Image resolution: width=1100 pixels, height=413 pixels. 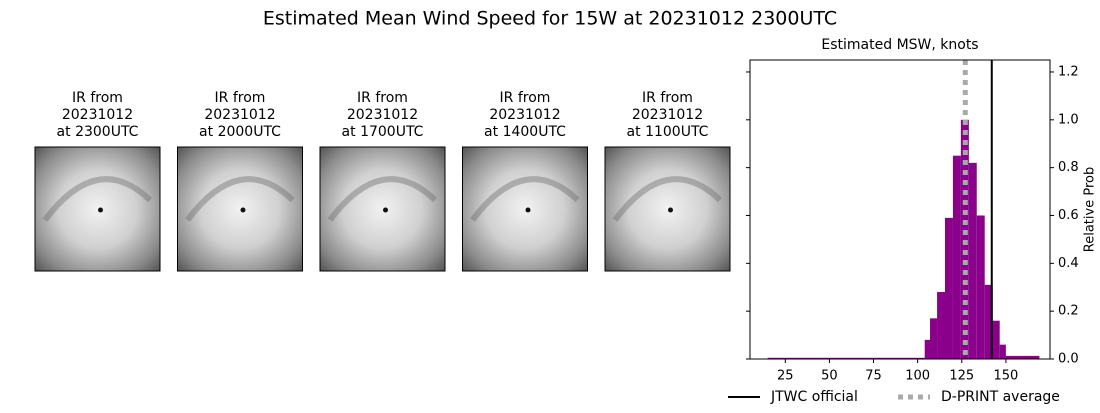 I want to click on x-tick-label: 125, so click(x=961, y=376).